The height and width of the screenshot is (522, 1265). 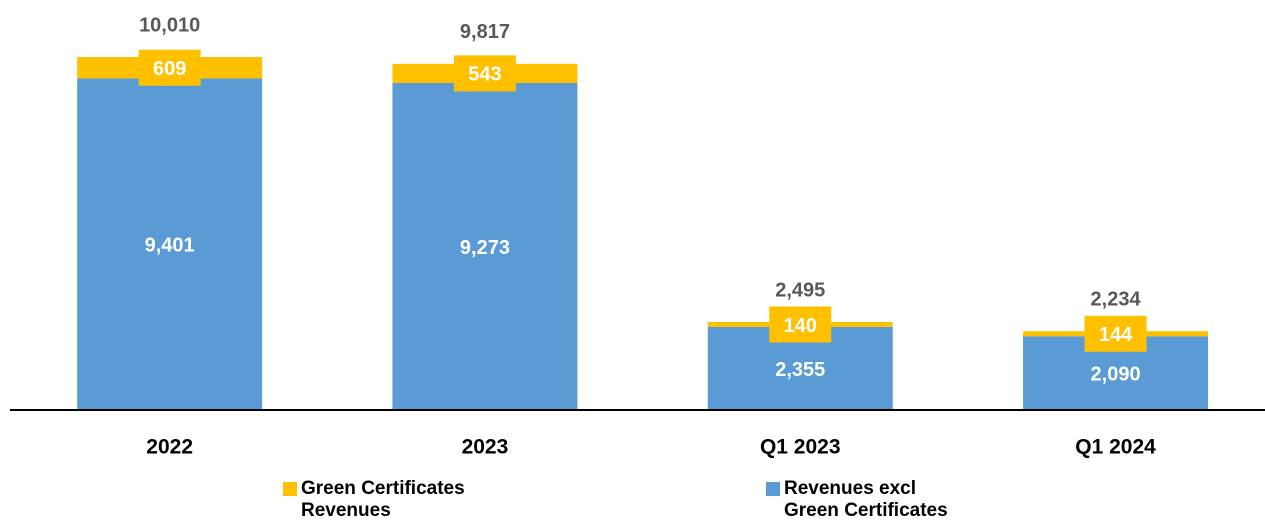 I want to click on value-label: 543, so click(x=484, y=75).